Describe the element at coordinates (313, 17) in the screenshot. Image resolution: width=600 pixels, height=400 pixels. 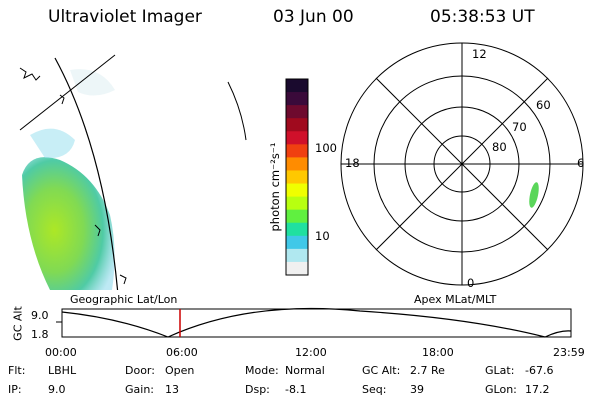
I see `date-label: 03 Jun 00` at that location.